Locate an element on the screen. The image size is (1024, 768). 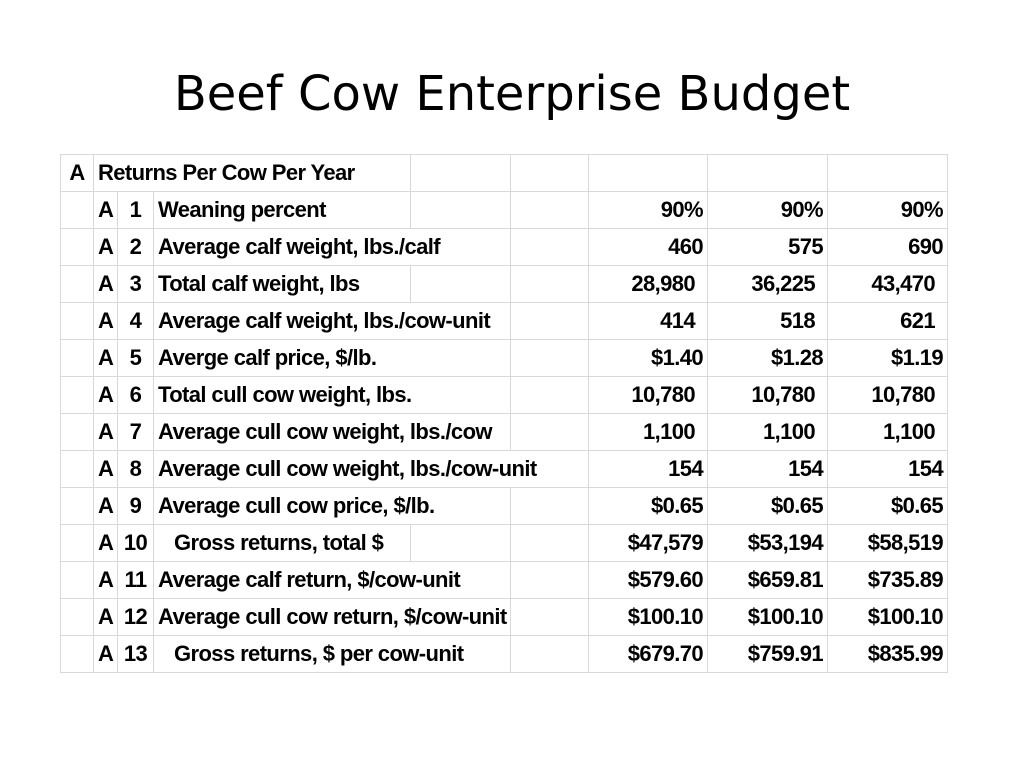
value-cell-2: $0.65 is located at coordinates (768, 506).